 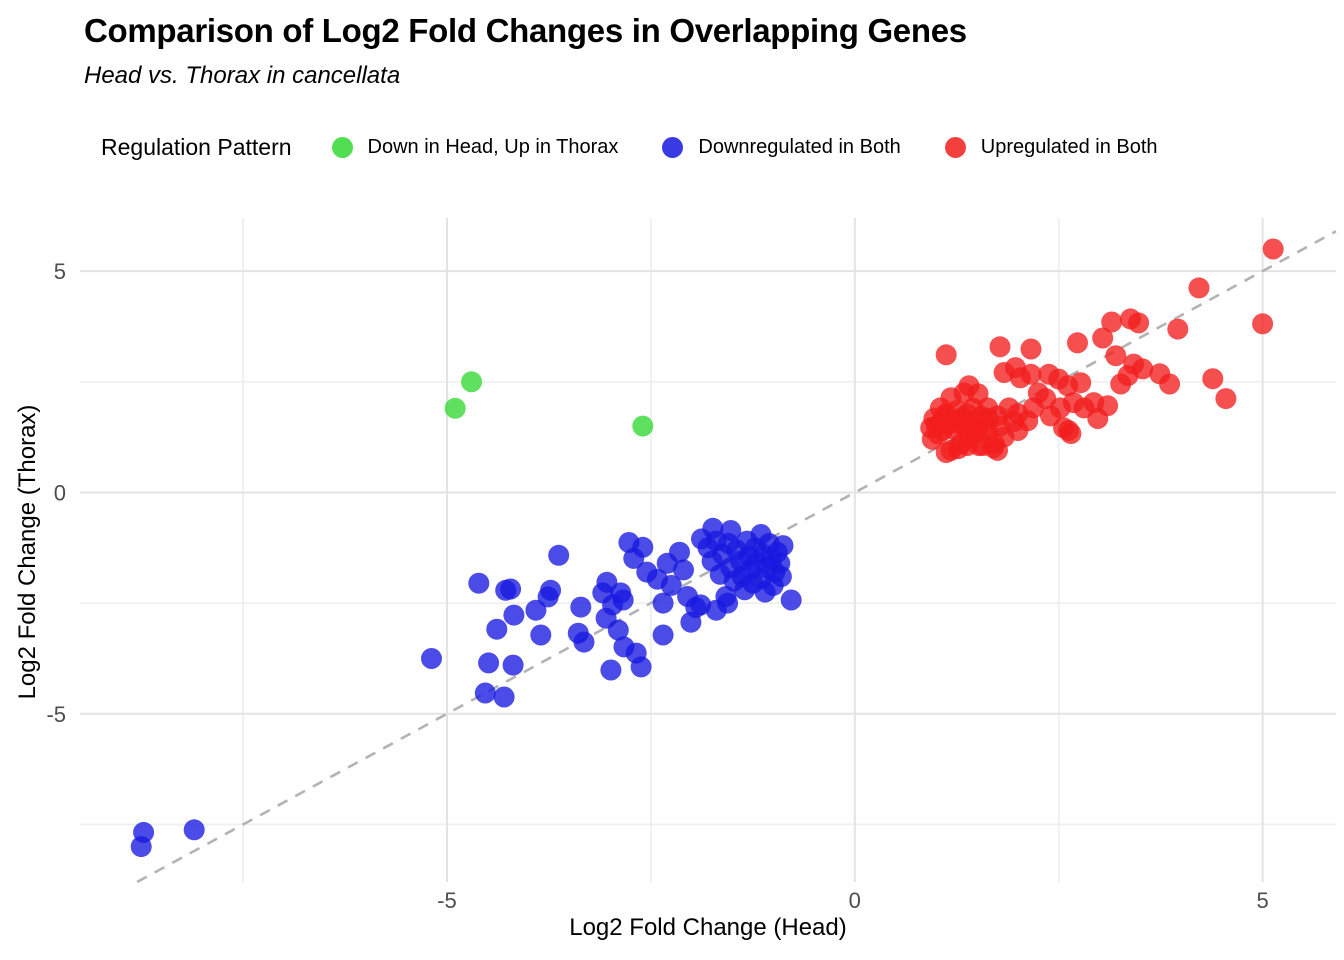 I want to click on legend-item-label: Upregulated in Both, so click(x=1069, y=147).